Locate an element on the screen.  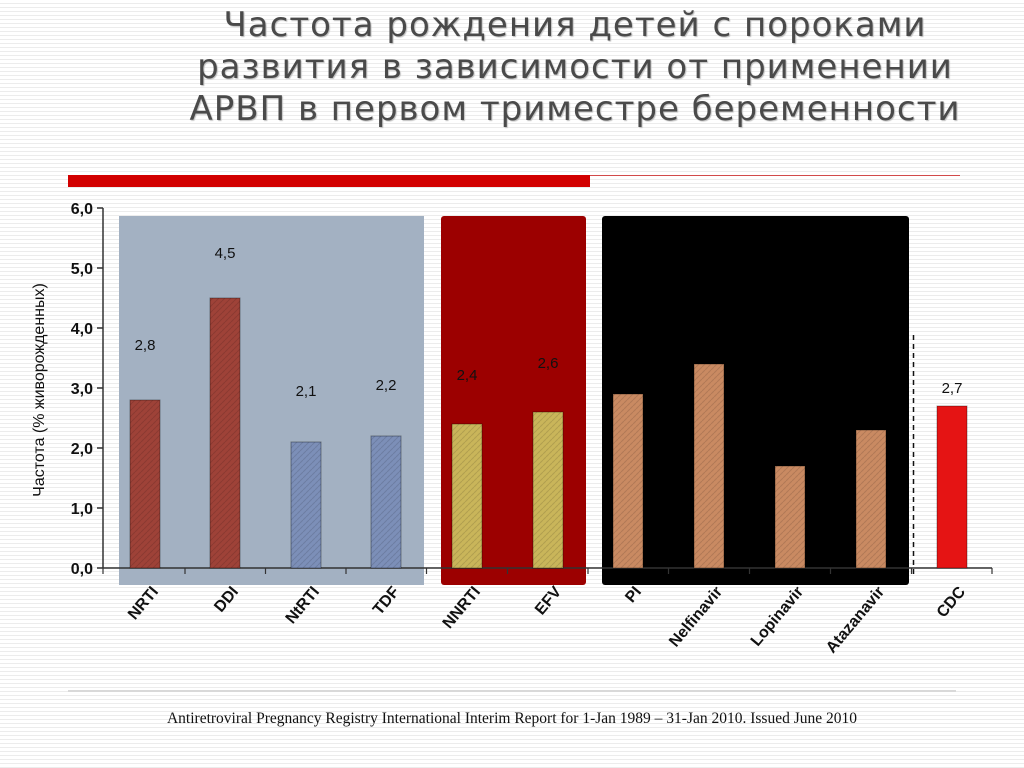
title-thin-rule is located at coordinates (775, 175).